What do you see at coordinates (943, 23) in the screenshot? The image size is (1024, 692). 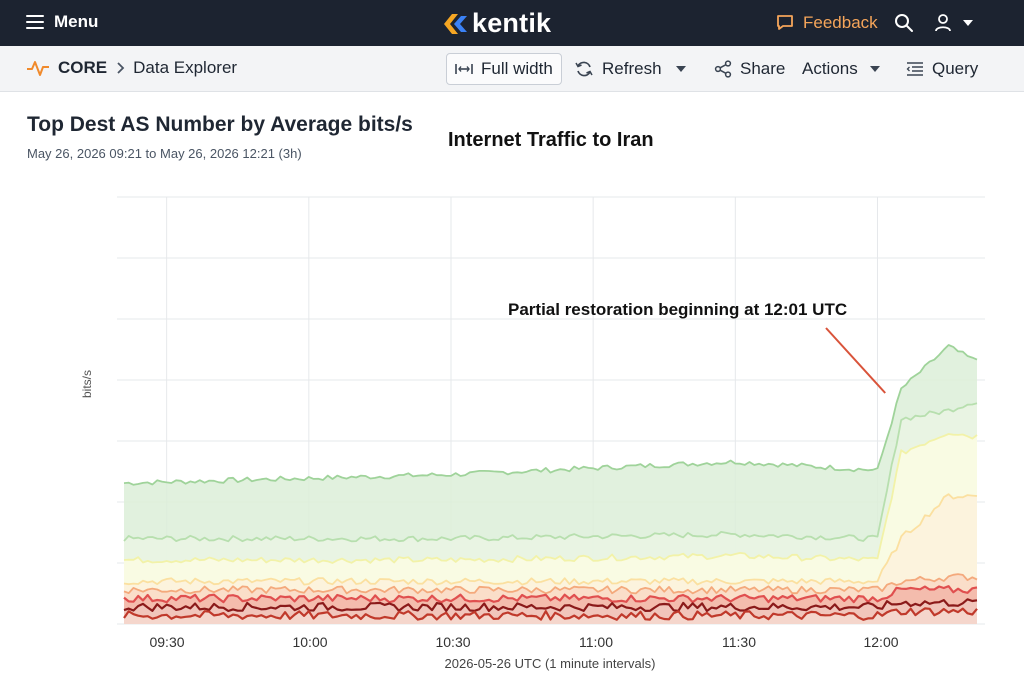 I see `user-icon` at bounding box center [943, 23].